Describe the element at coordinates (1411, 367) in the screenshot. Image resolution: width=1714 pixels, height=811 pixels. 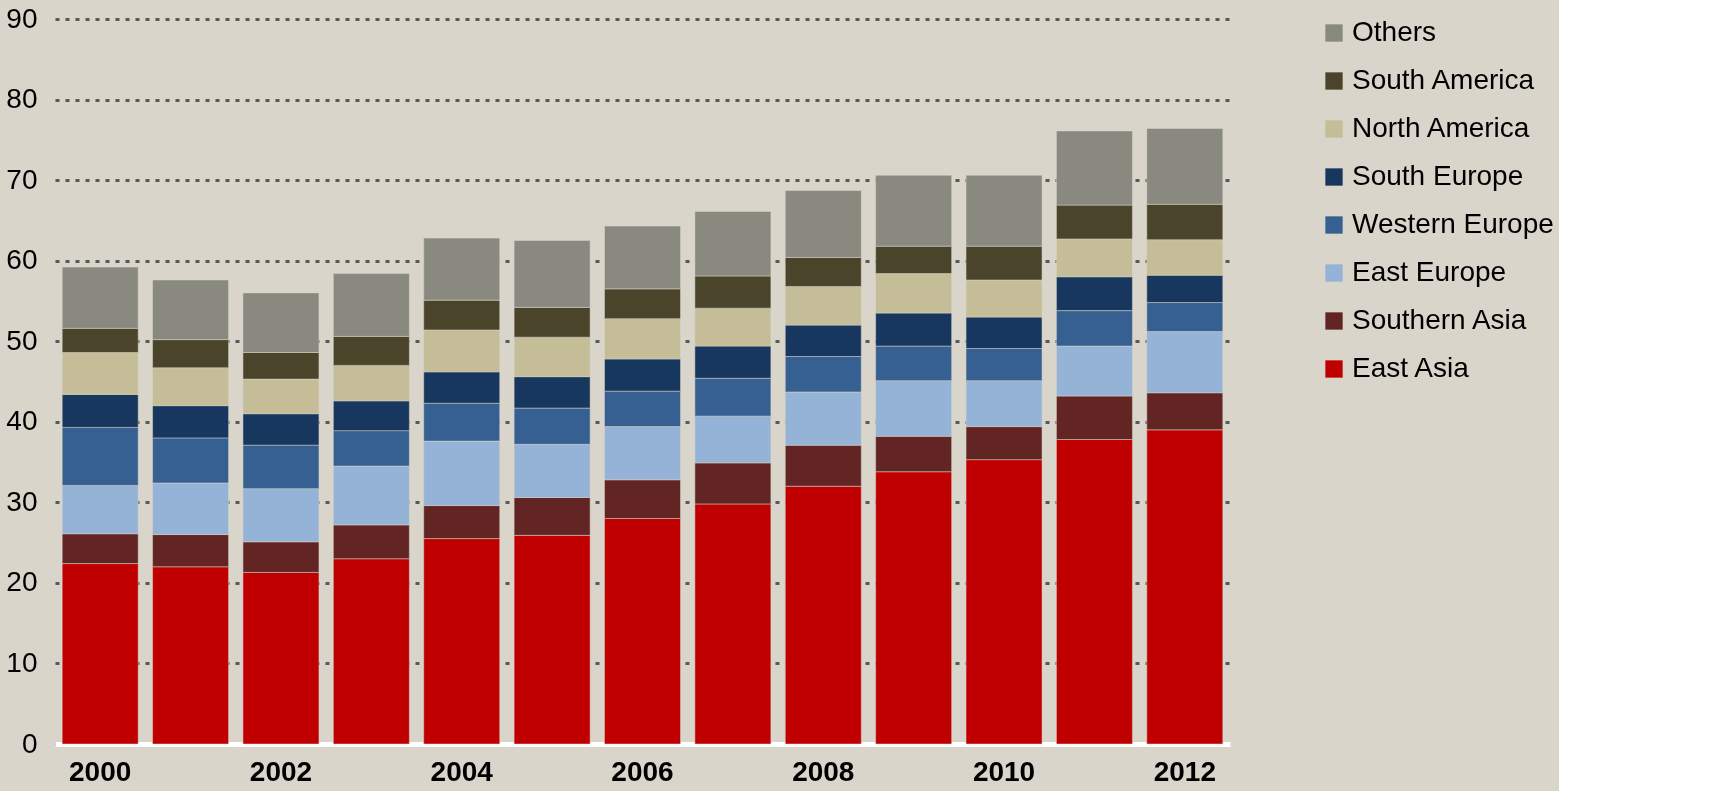
I see `legend-label: East Asia` at that location.